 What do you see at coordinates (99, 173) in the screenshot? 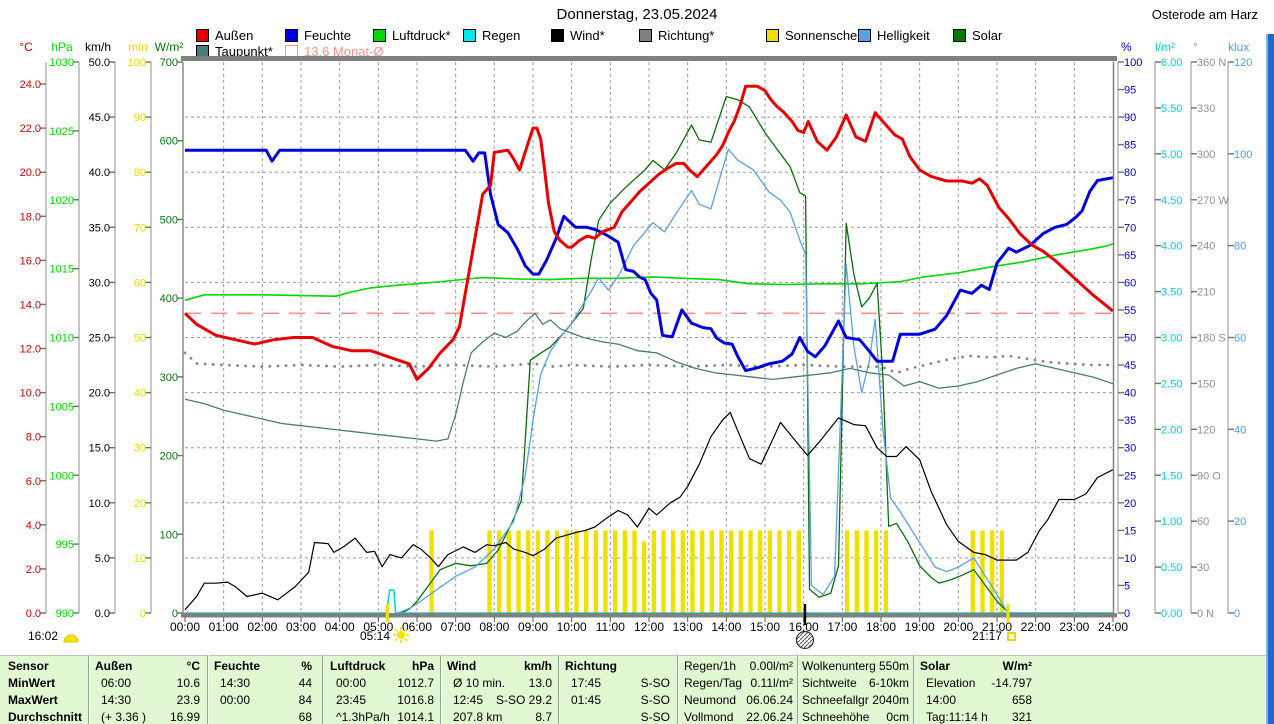
I see `axis-tick-label-kmh: 40.0` at bounding box center [99, 173].